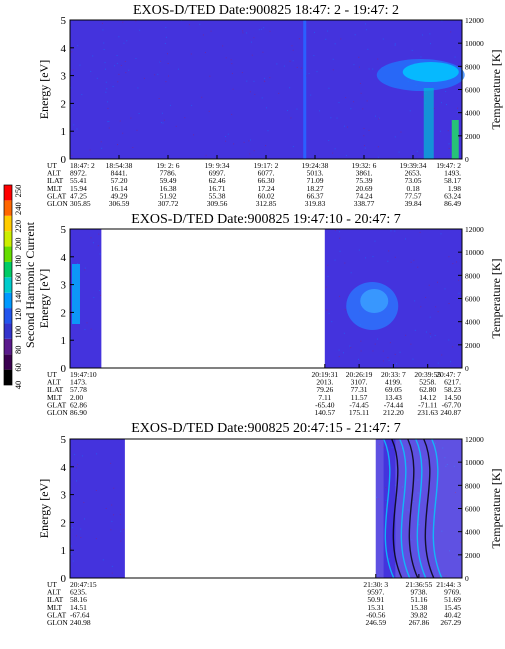  Describe the element at coordinates (82, 165) in the screenshot. I see `ephemeris-value: 18:47: 2` at that location.